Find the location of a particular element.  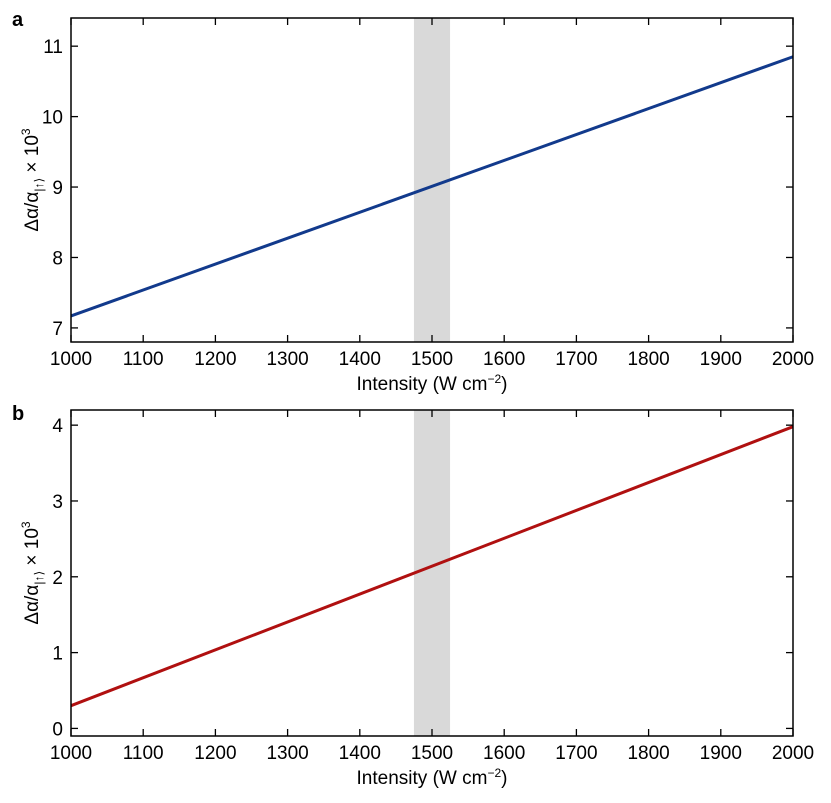

y-tick-label: 10 is located at coordinates (52, 118).